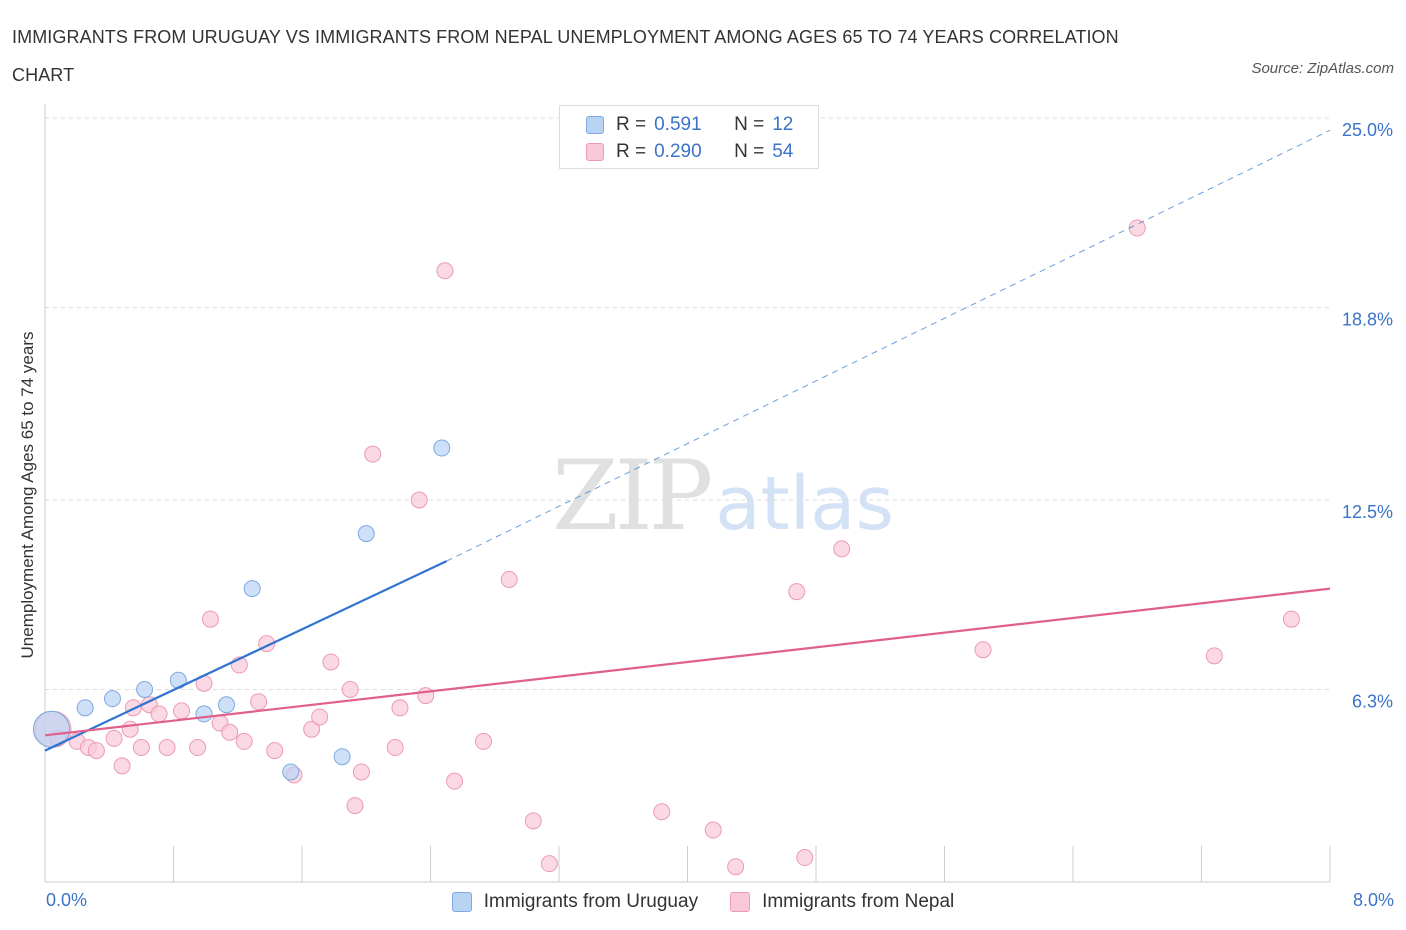  What do you see at coordinates (595, 125) in the screenshot?
I see `legend-swatch-uruguay` at bounding box center [595, 125].